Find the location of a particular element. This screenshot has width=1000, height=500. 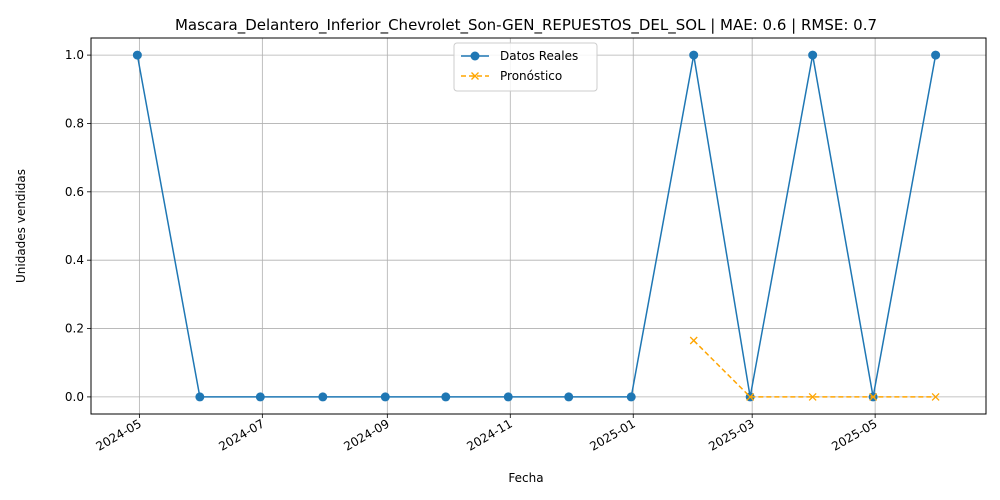

legend: Datos Reales Pronóstico is located at coordinates (525, 67).